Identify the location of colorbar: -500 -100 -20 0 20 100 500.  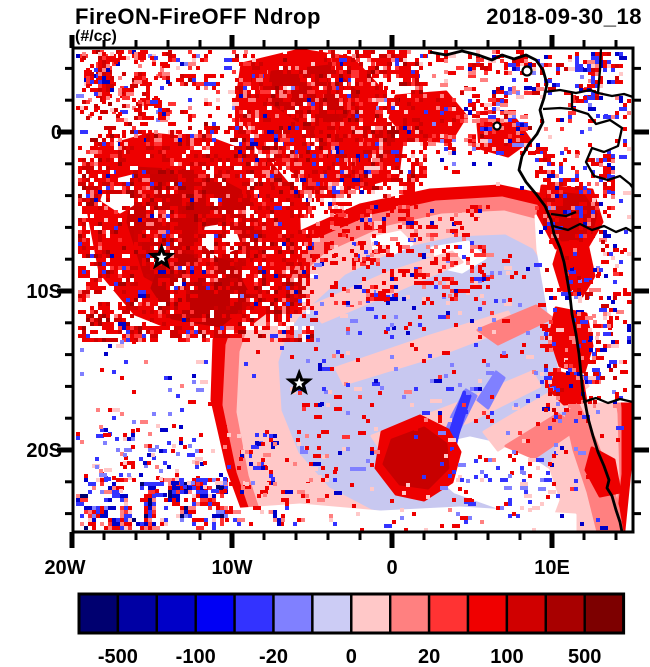
(351, 629).